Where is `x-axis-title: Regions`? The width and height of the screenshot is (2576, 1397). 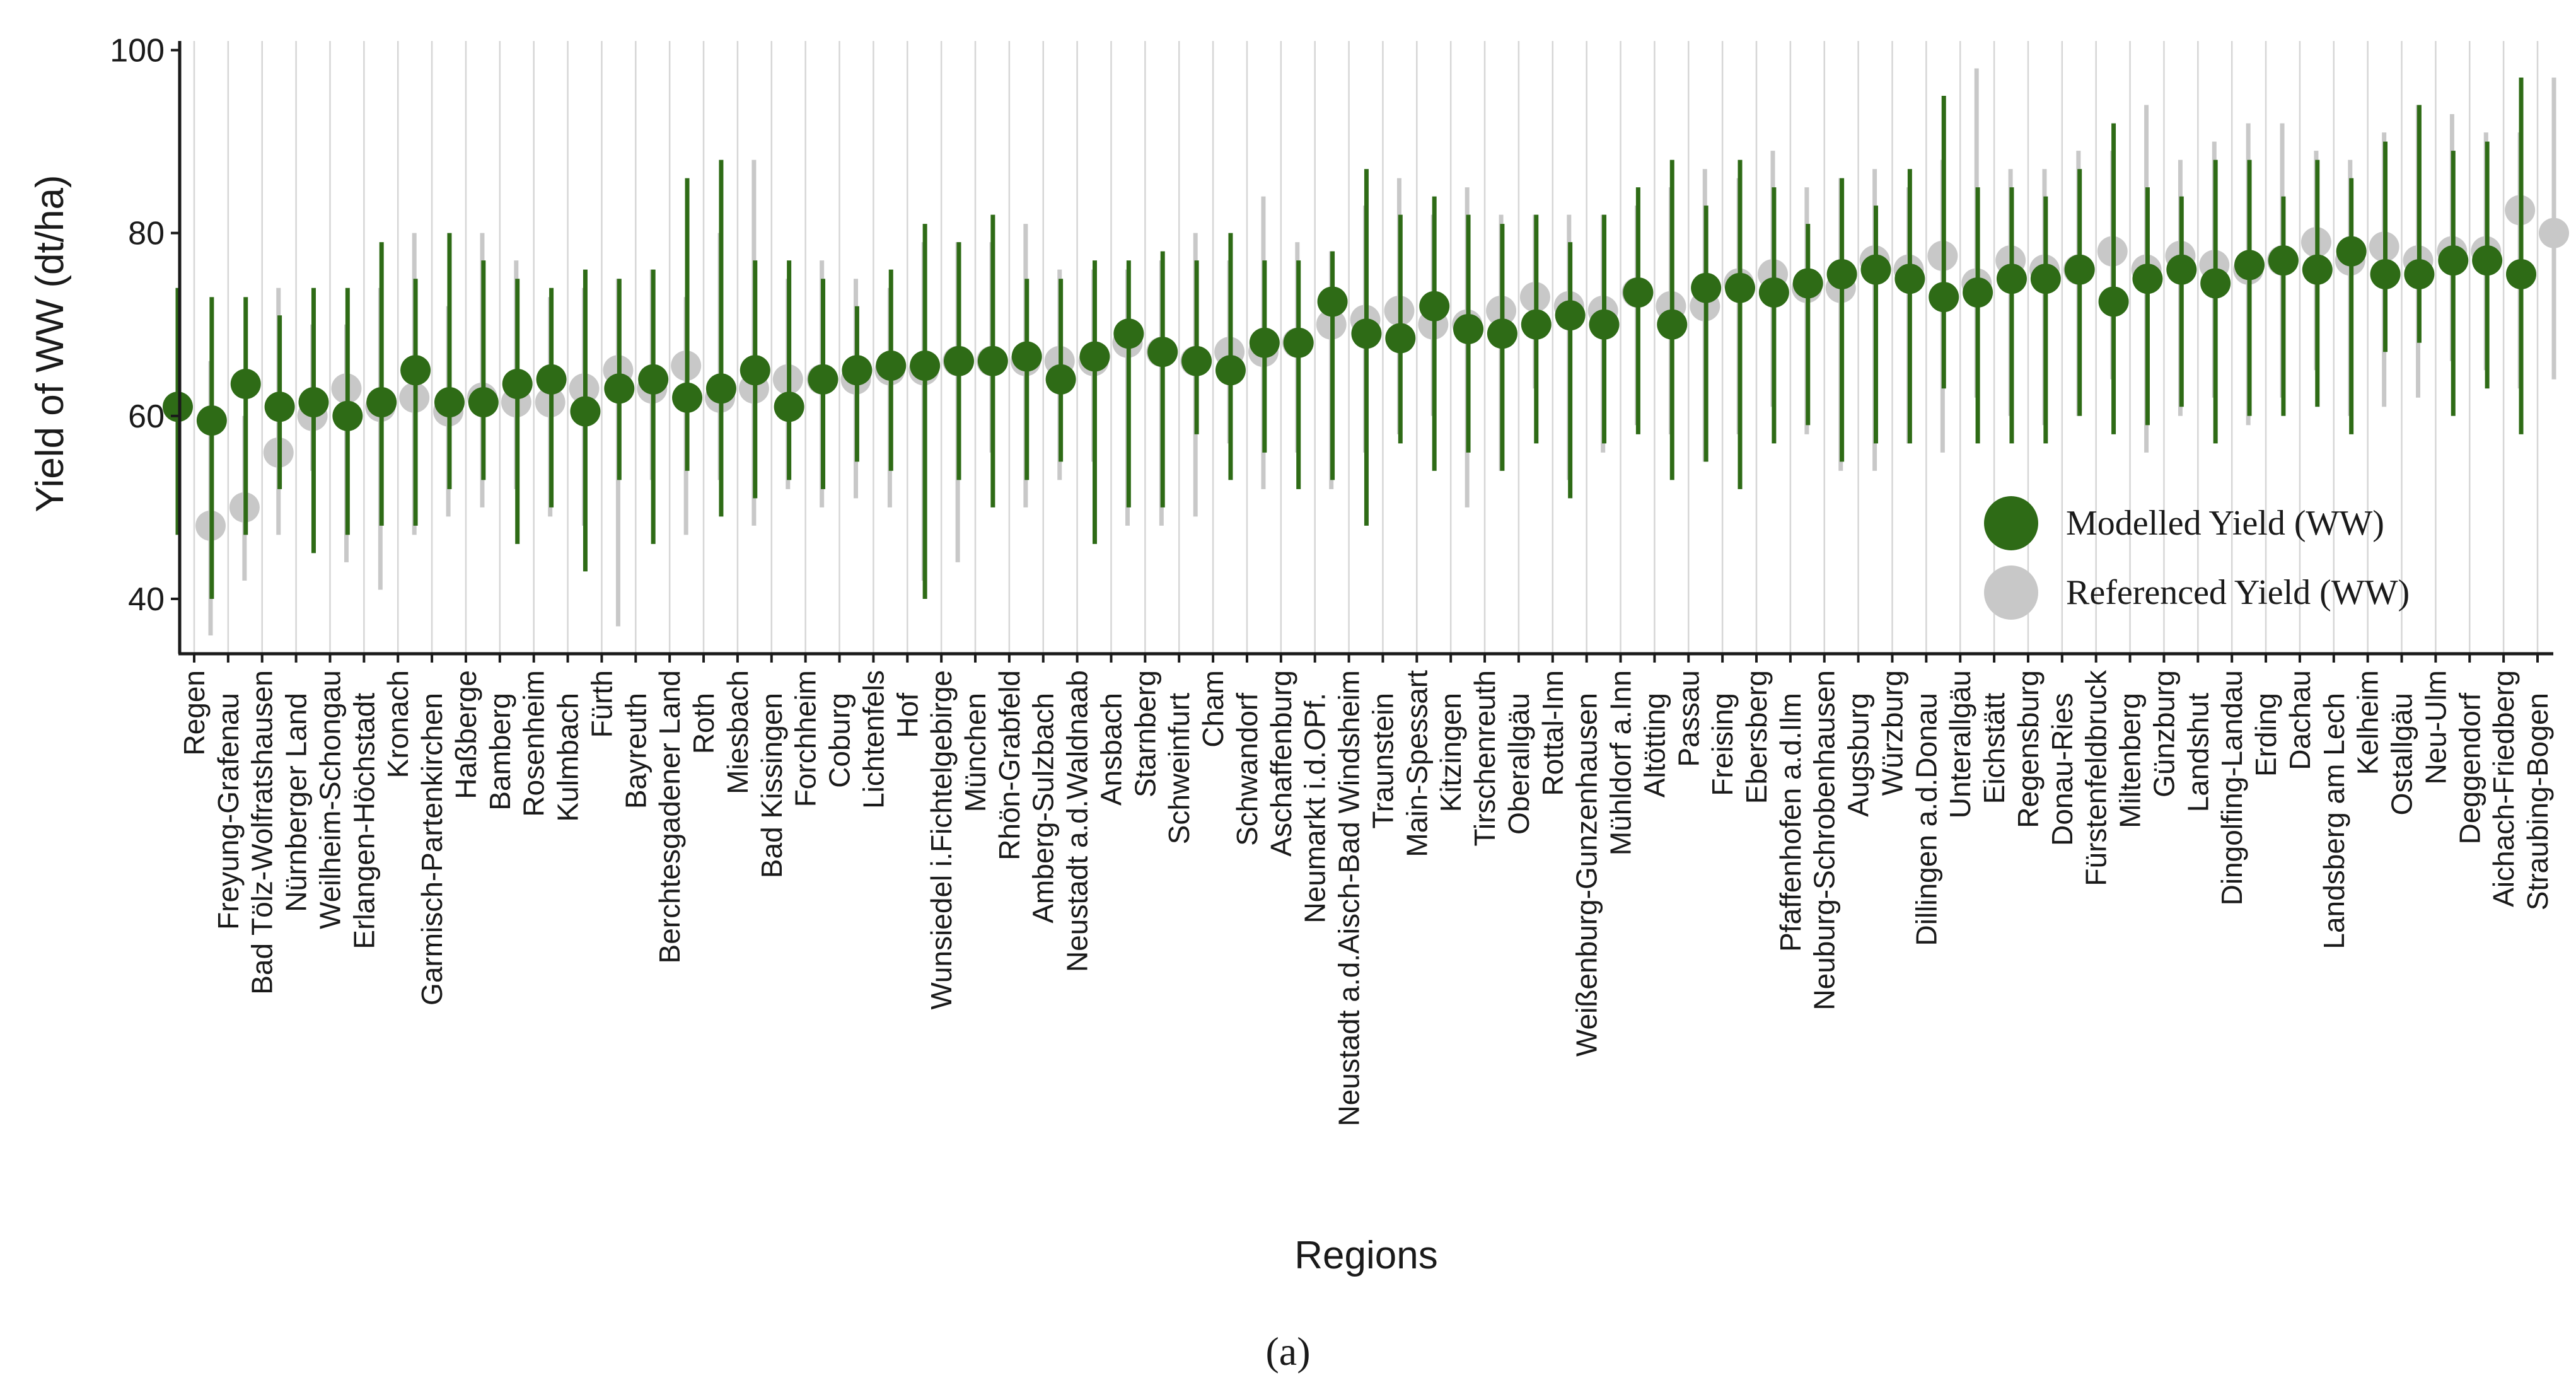
x-axis-title: Regions is located at coordinates (1366, 1255).